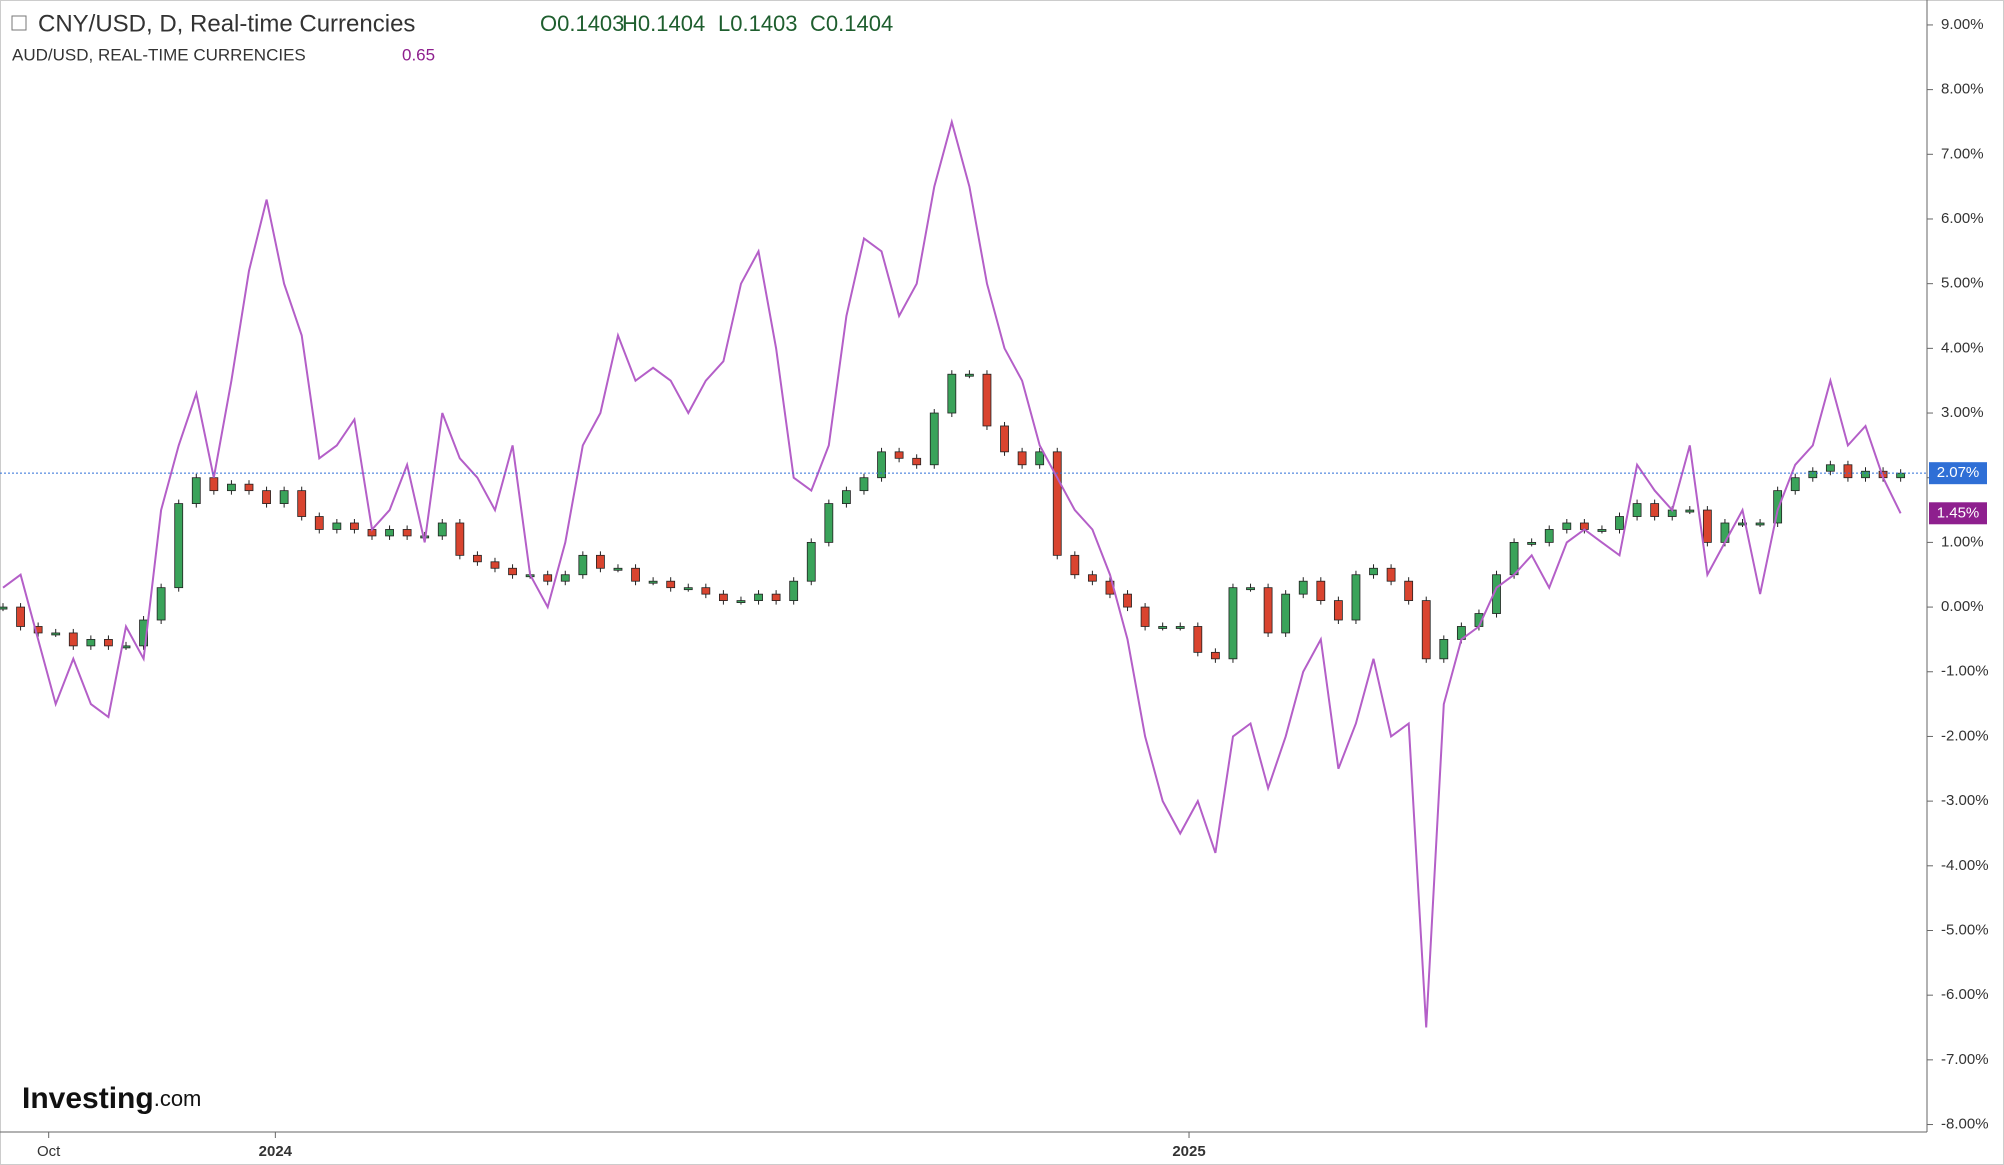 The height and width of the screenshot is (1165, 2004). I want to click on y-tick-label: 9.00%, so click(1962, 24).